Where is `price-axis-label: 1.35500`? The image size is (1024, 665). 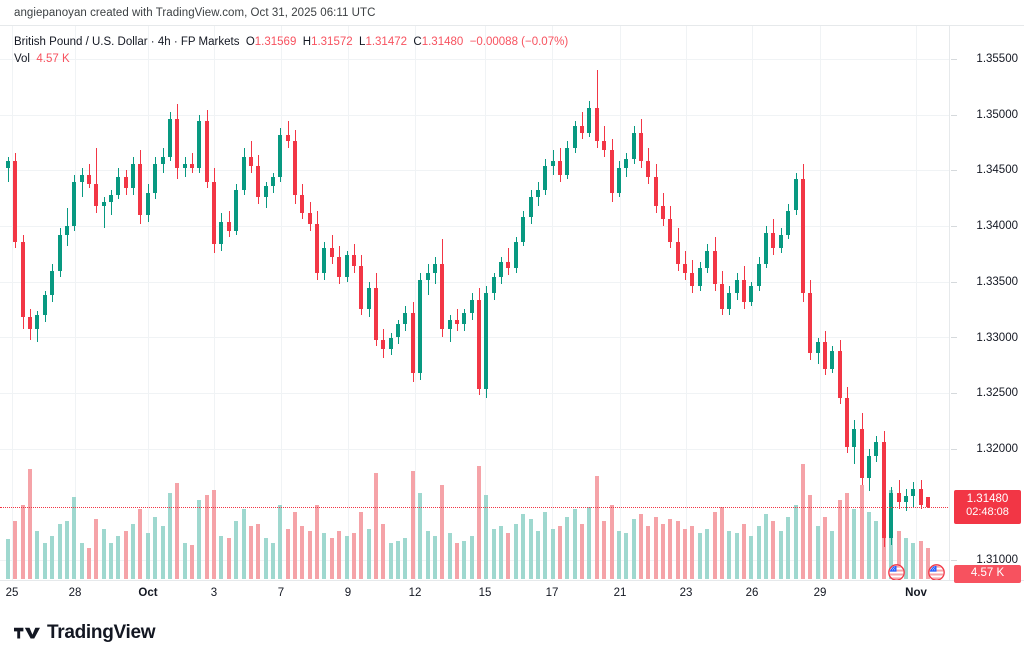 price-axis-label: 1.35500 is located at coordinates (997, 59).